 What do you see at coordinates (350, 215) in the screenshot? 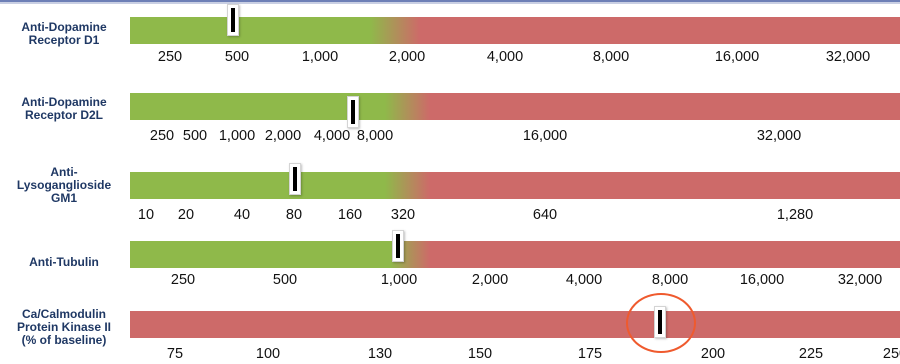
I see `tick-label: 160` at bounding box center [350, 215].